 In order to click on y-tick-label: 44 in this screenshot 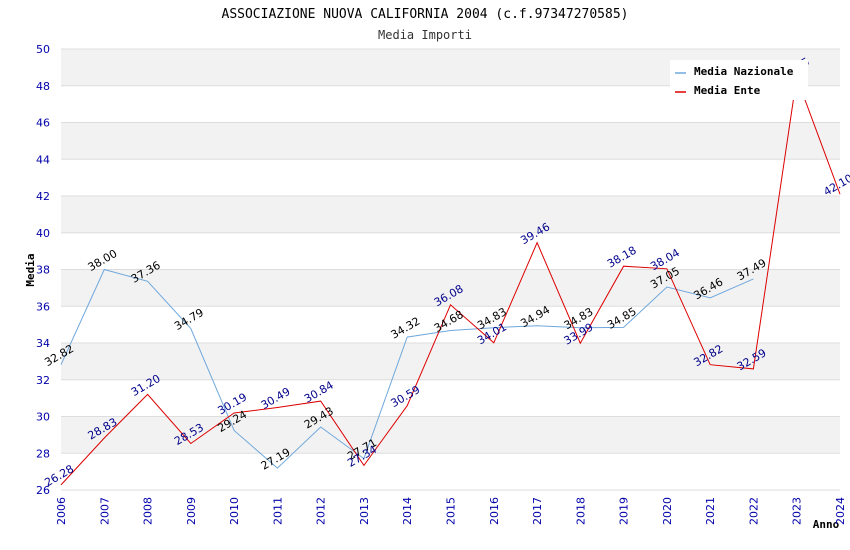, I will do `click(43, 159)`.